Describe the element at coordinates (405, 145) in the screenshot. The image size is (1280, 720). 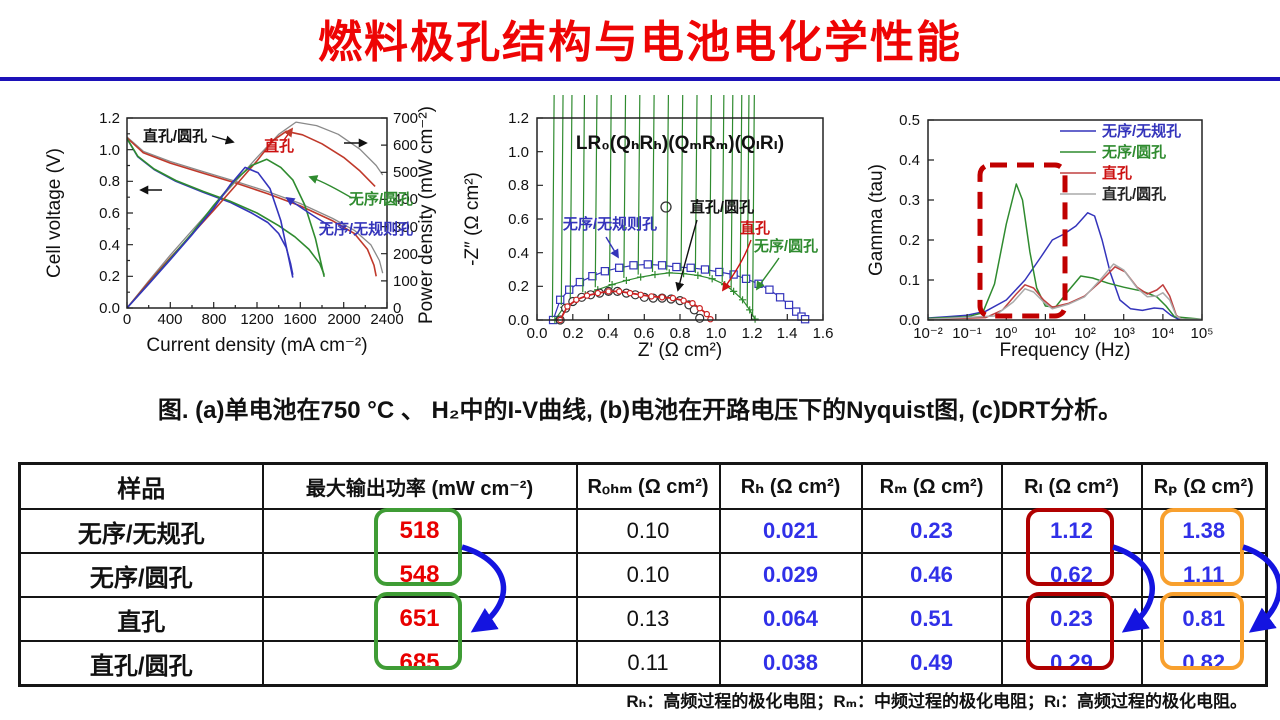
I see `a-ytick-right: 600` at that location.